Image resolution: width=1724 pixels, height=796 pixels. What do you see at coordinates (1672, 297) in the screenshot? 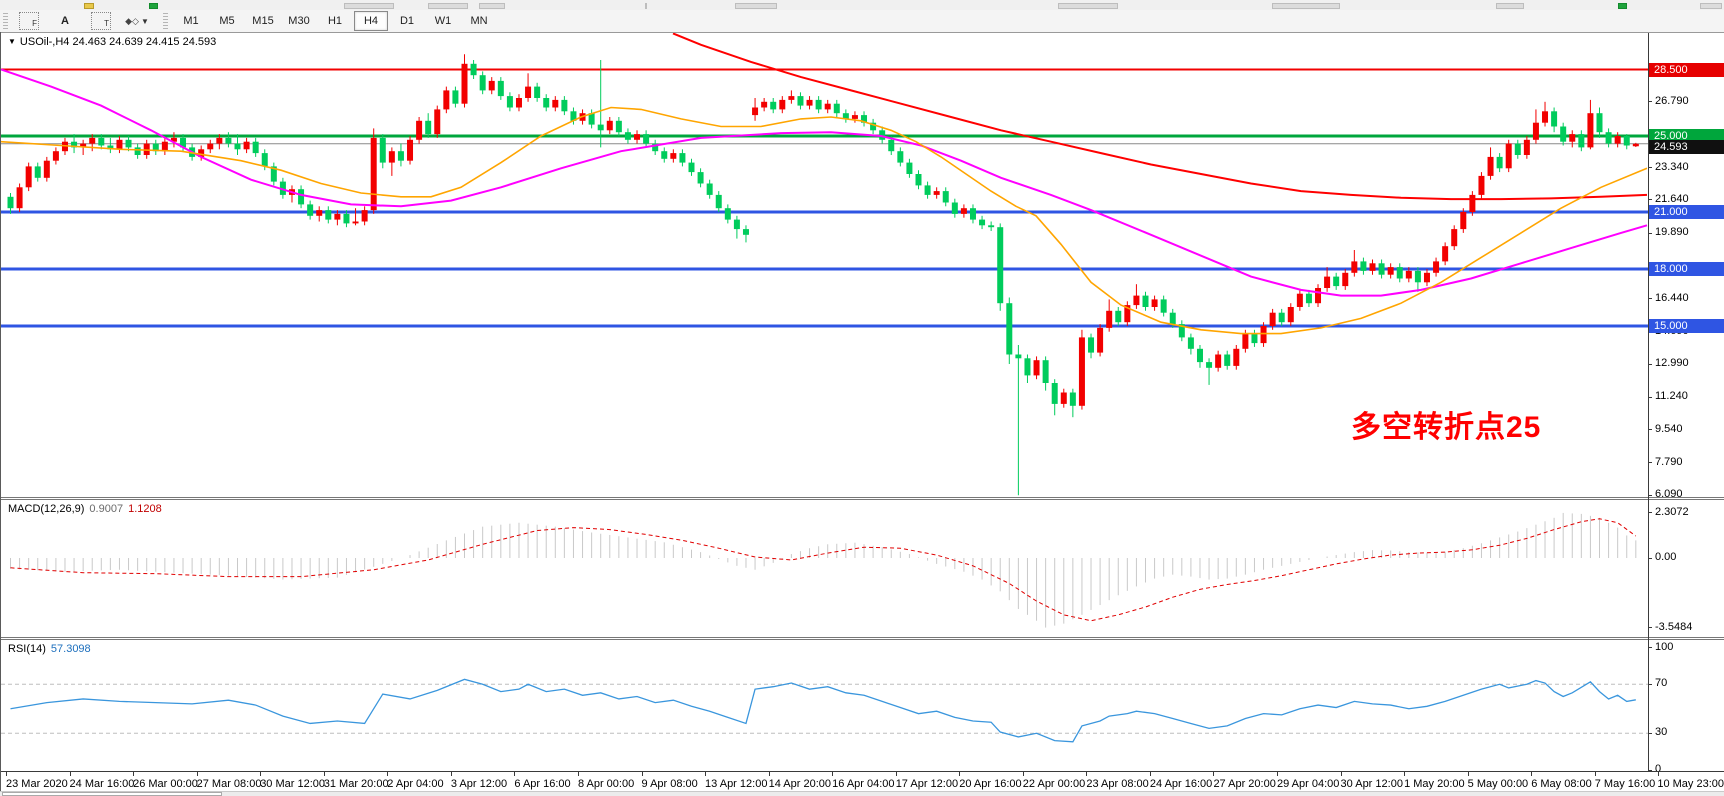
I see `price-tick-label: 16.440` at bounding box center [1672, 297].